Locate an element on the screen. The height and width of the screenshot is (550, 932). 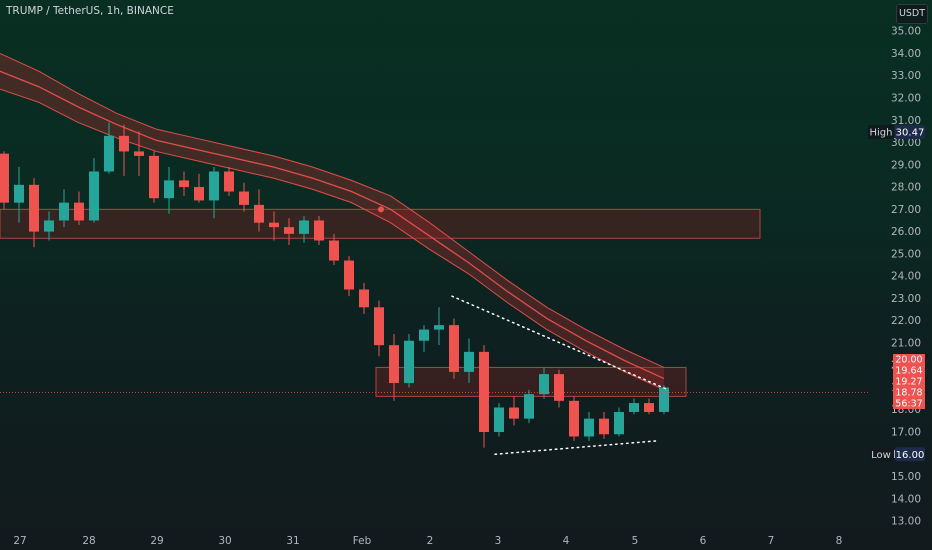
x-tick-label: 29 is located at coordinates (156, 541).